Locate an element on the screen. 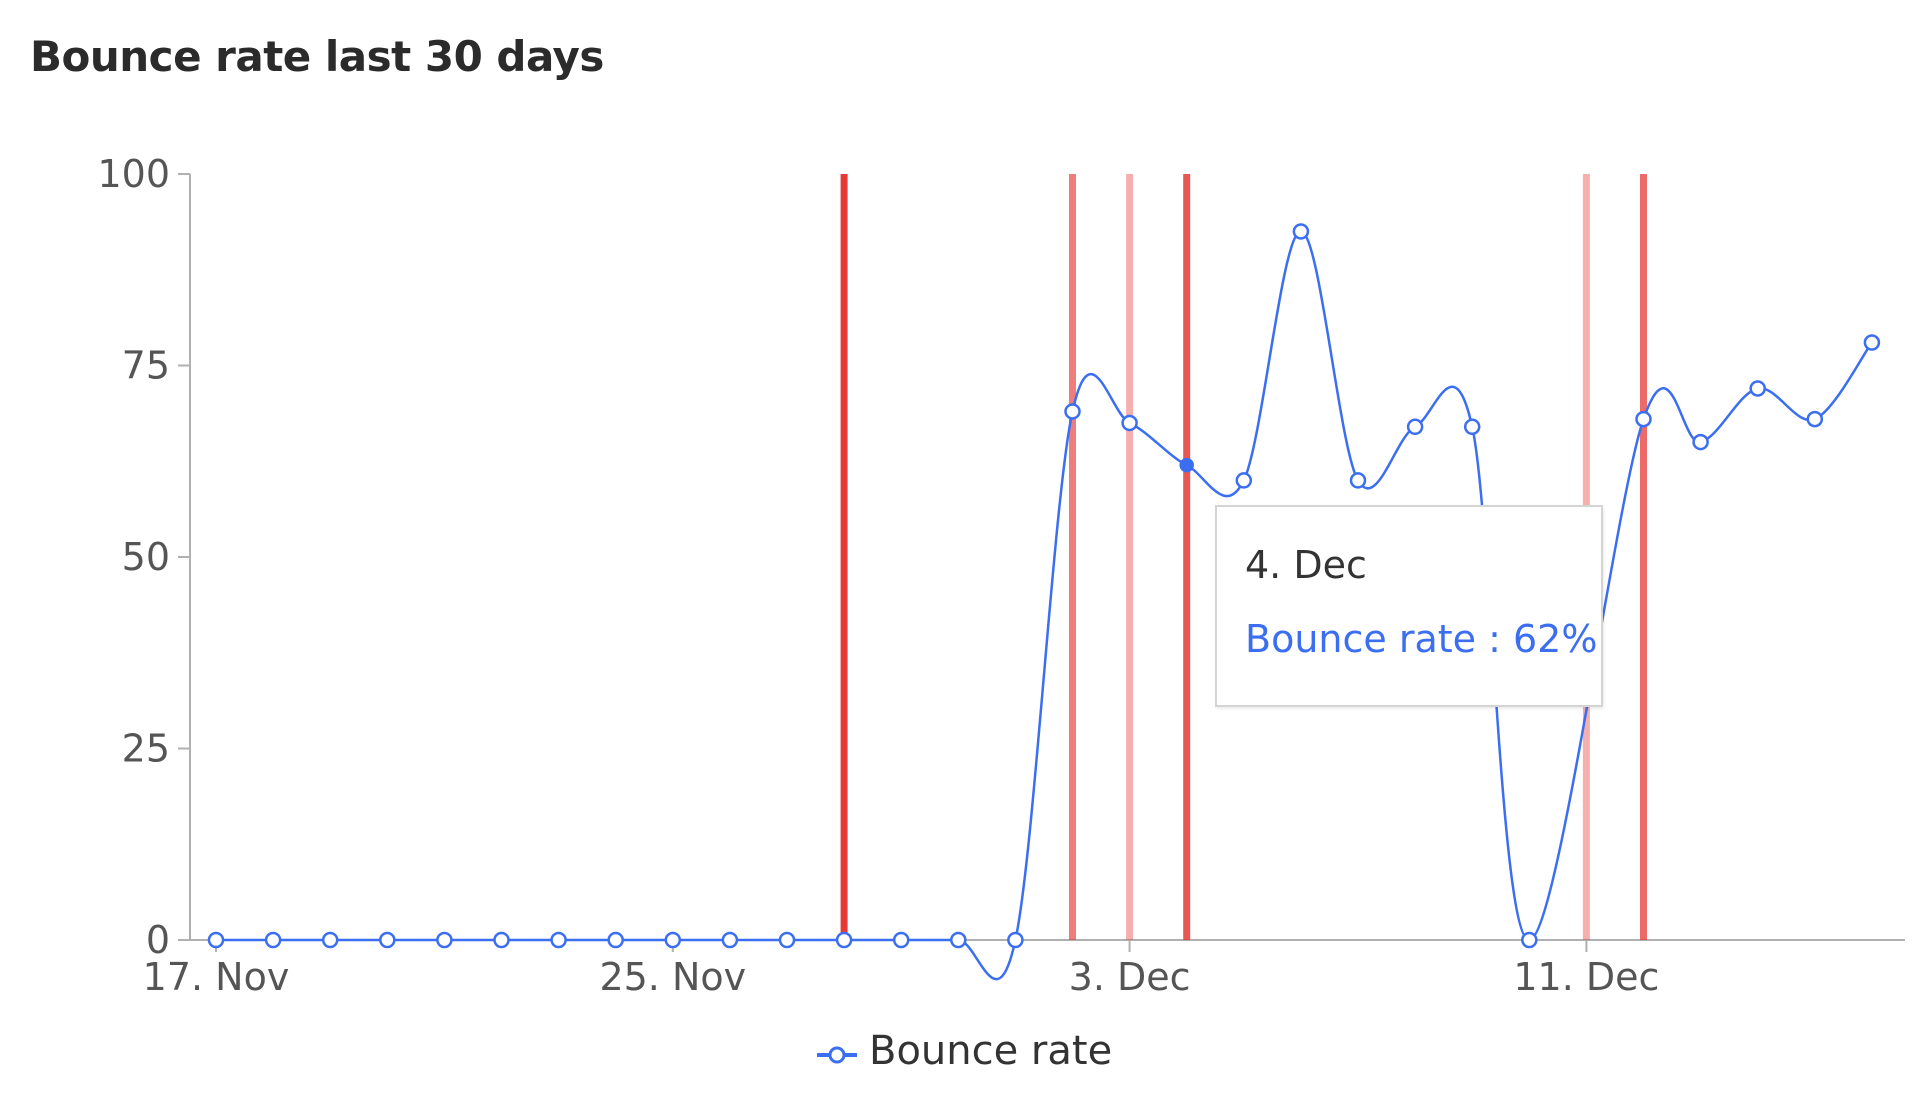 This screenshot has height=1101, width=1920. x-tick-label: 11. Dec is located at coordinates (1586, 977).